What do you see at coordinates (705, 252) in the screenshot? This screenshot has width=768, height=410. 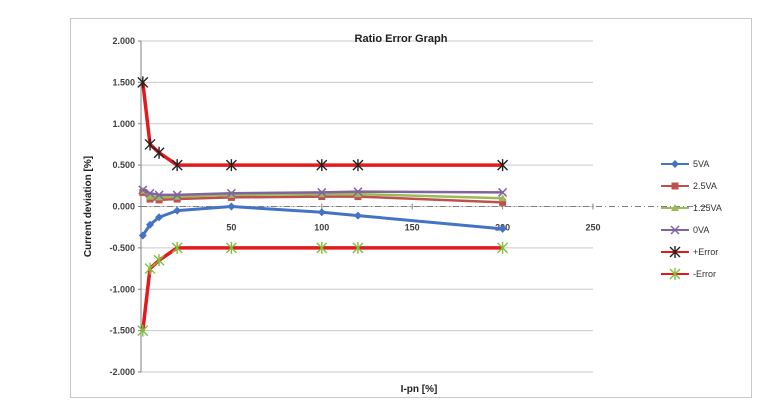 I see `legend-label: +Error` at bounding box center [705, 252].